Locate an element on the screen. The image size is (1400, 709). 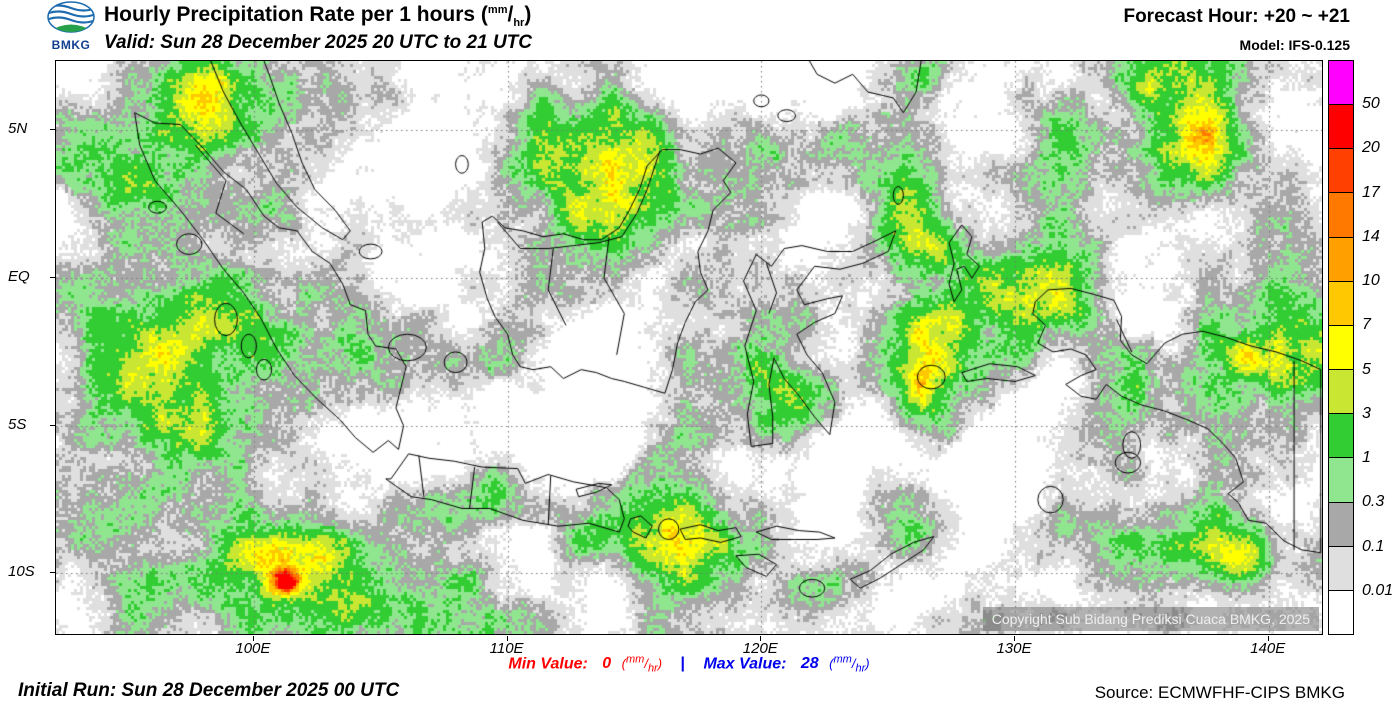
initial-run-label: Initial Run: Sun 28 December 2025 00 UTC is located at coordinates (209, 690).